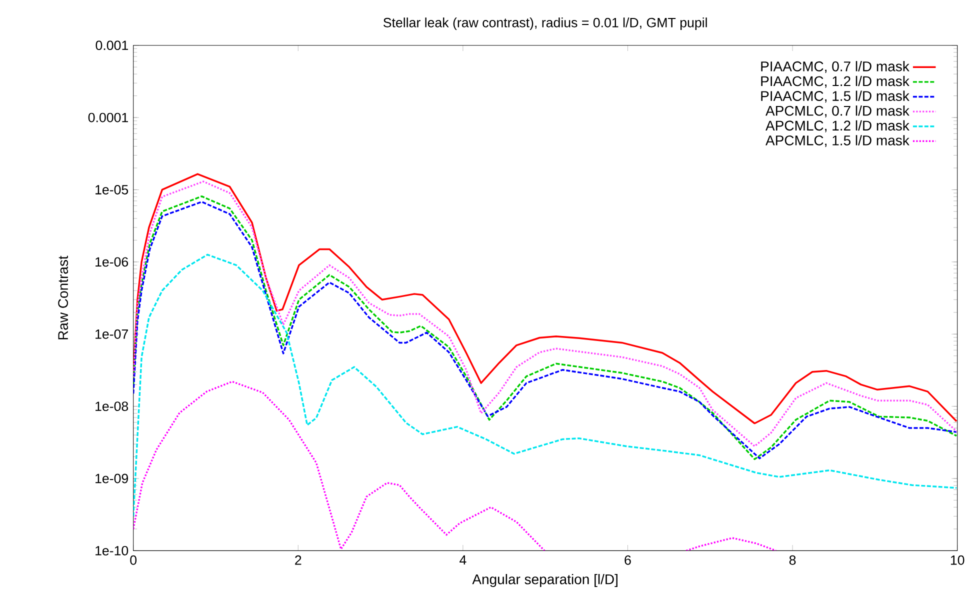 This screenshot has width=972, height=612. I want to click on y-tick-label: 1e-07, so click(112, 334).